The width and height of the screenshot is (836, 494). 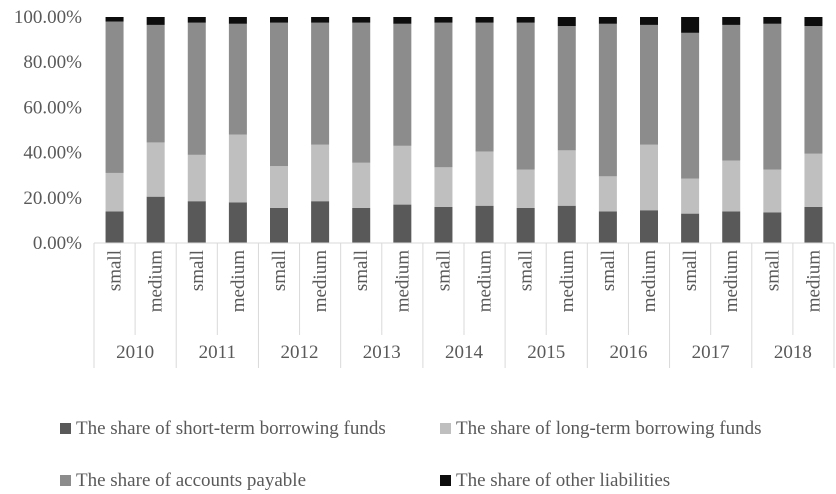 What do you see at coordinates (445, 480) in the screenshot?
I see `legend-swatch-other-liabilities` at bounding box center [445, 480].